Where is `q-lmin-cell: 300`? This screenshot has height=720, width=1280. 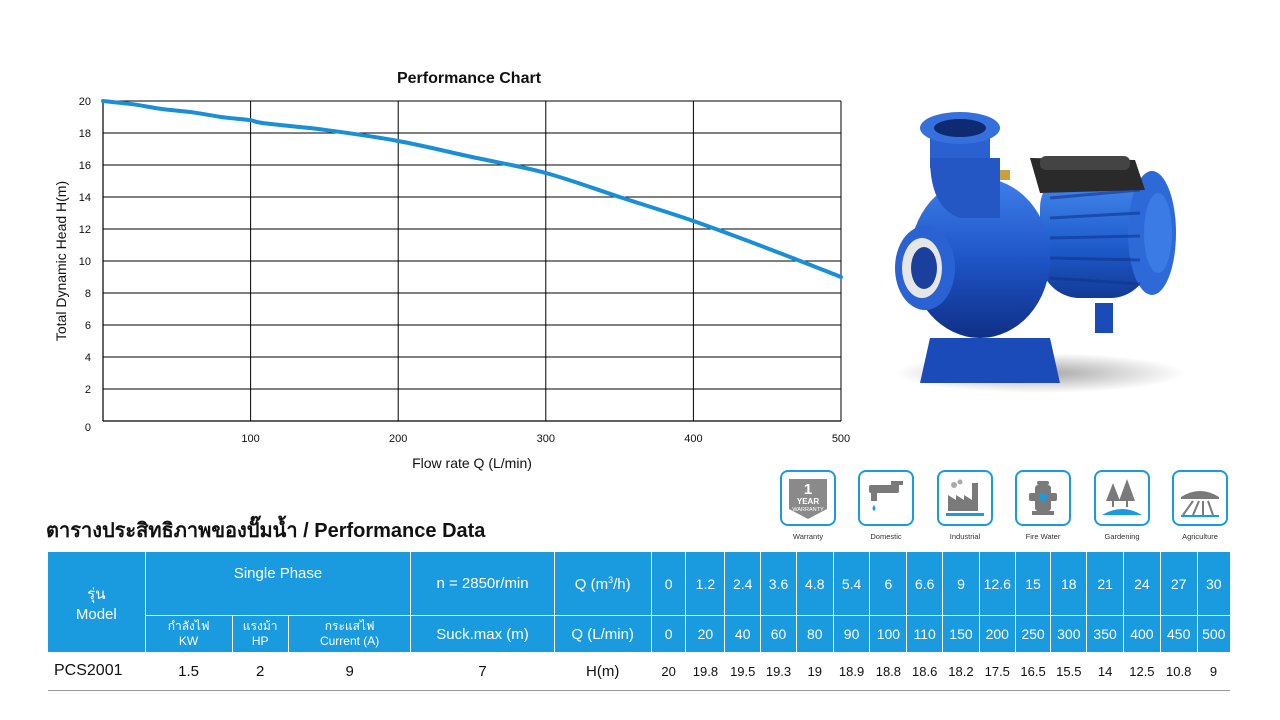
q-lmin-cell: 300 is located at coordinates (1068, 633).